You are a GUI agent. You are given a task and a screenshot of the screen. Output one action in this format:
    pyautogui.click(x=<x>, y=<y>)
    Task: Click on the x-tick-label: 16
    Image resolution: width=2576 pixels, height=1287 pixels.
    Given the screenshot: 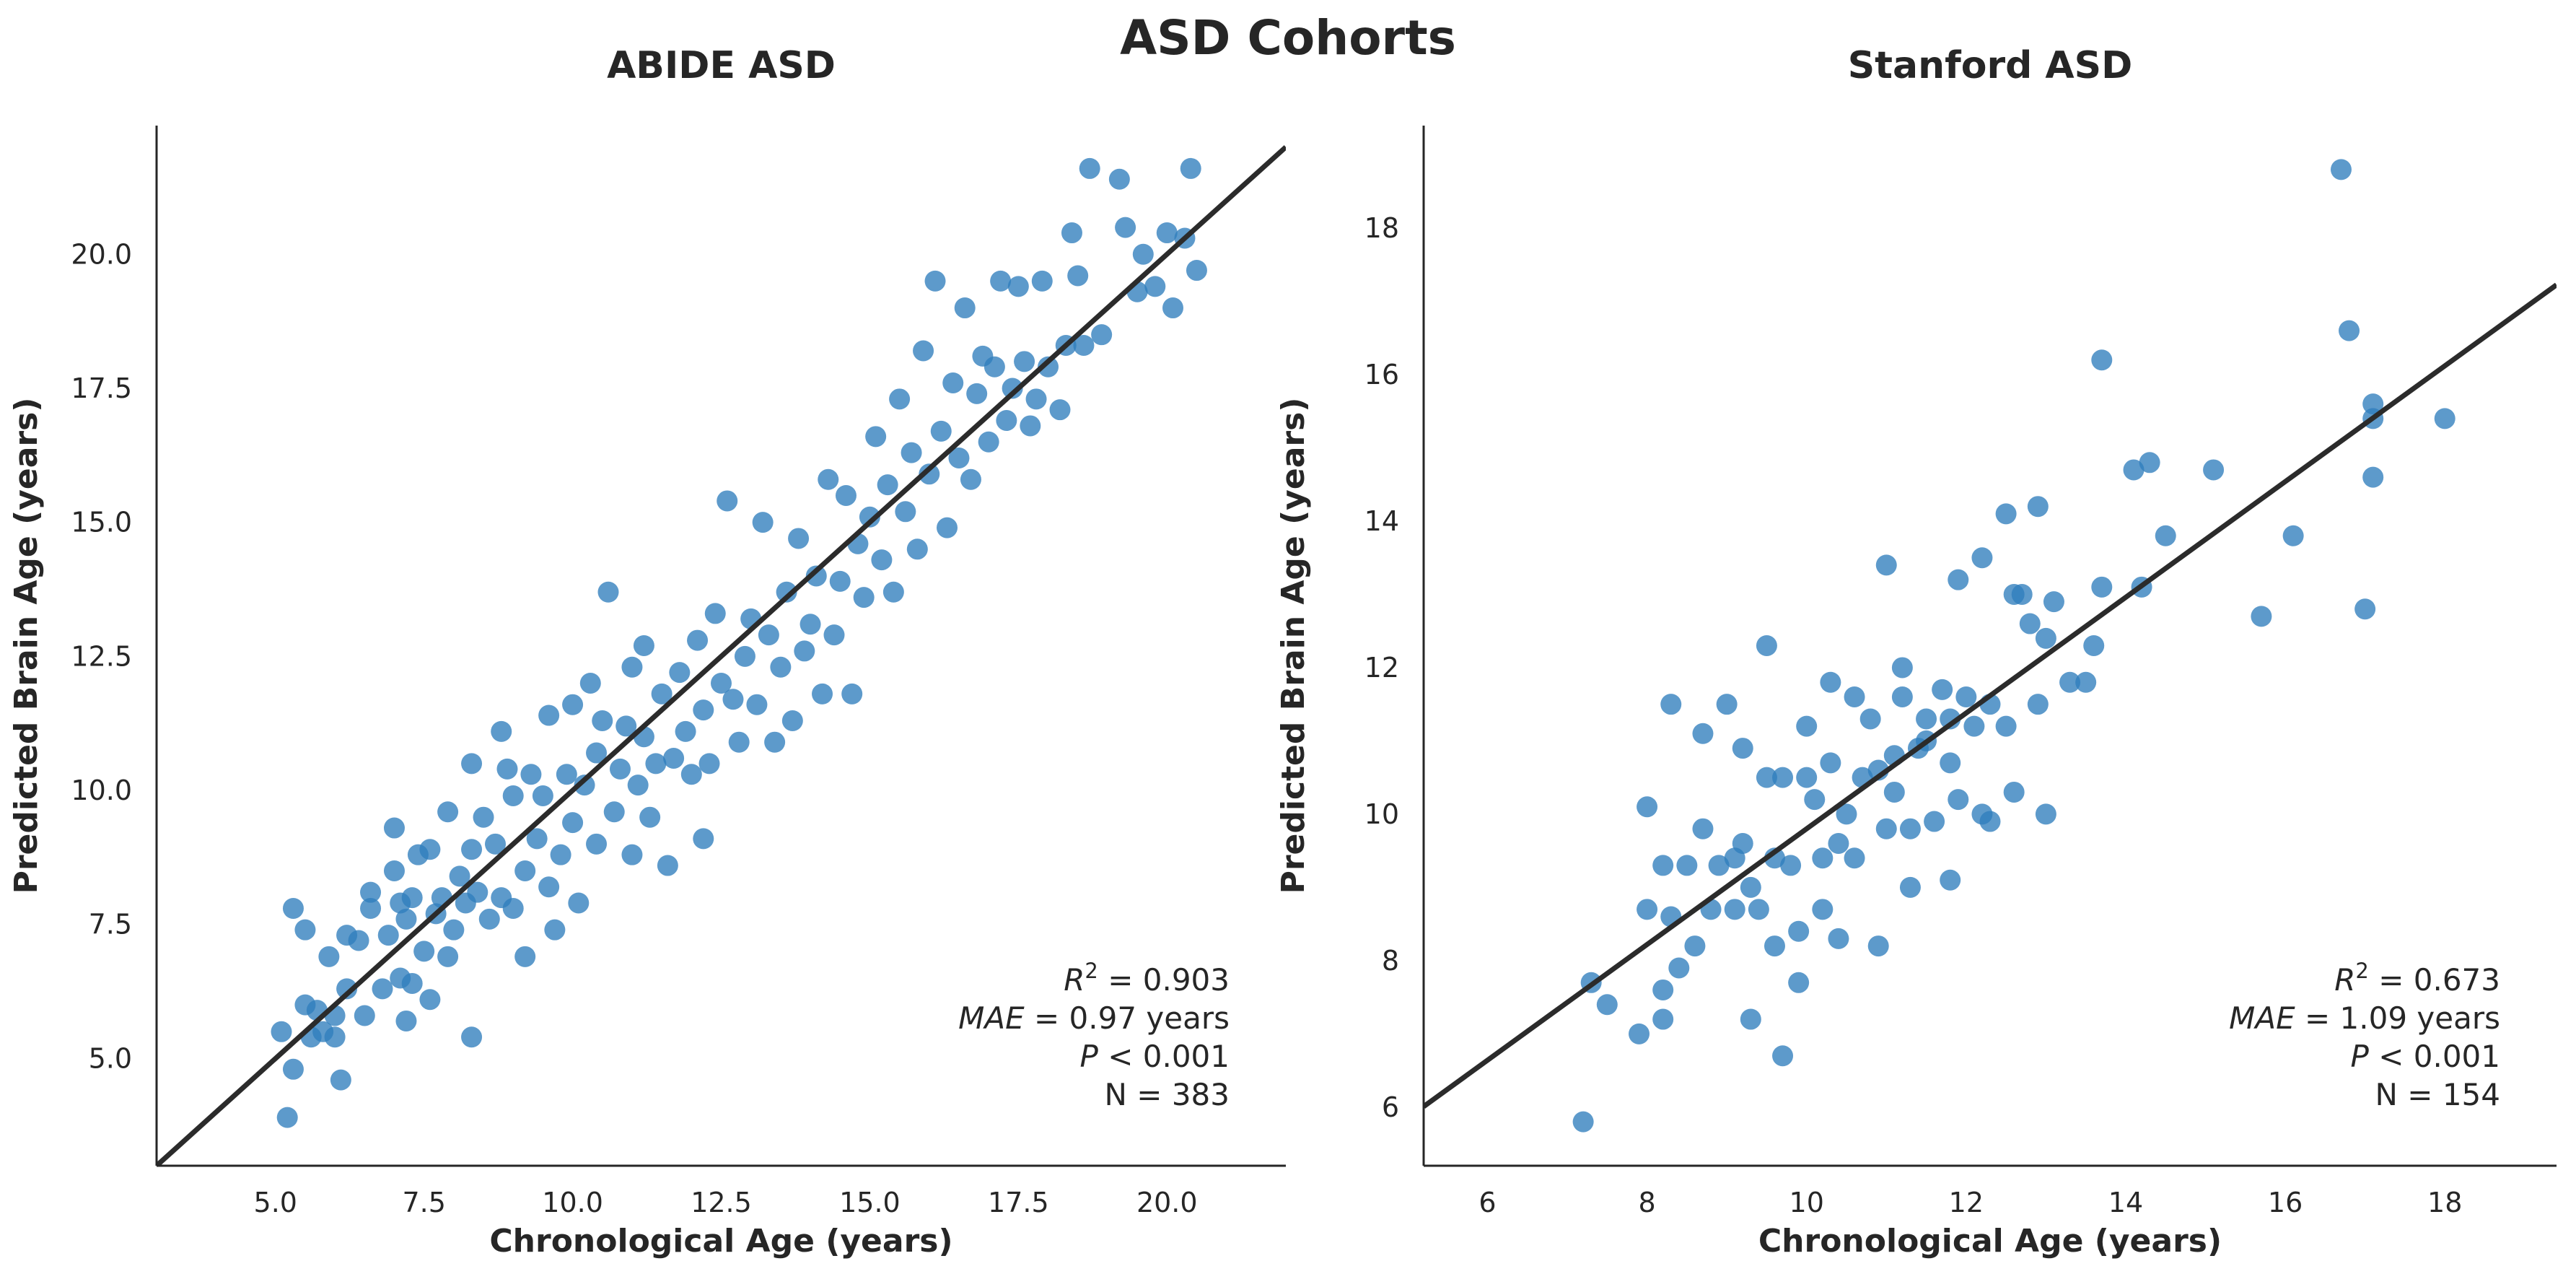 What is the action you would take?
    pyautogui.click(x=2285, y=1202)
    